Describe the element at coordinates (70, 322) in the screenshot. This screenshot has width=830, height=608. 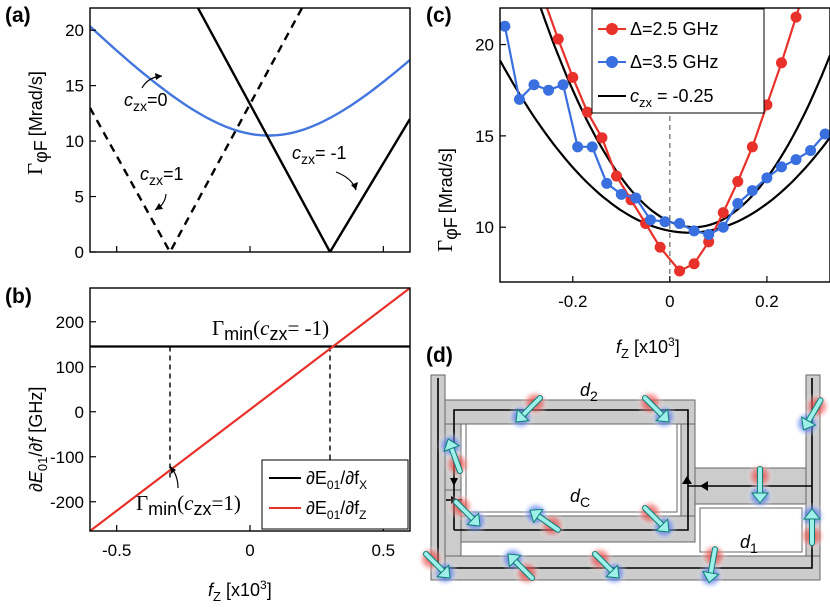
I see `b-ytick: 200` at that location.